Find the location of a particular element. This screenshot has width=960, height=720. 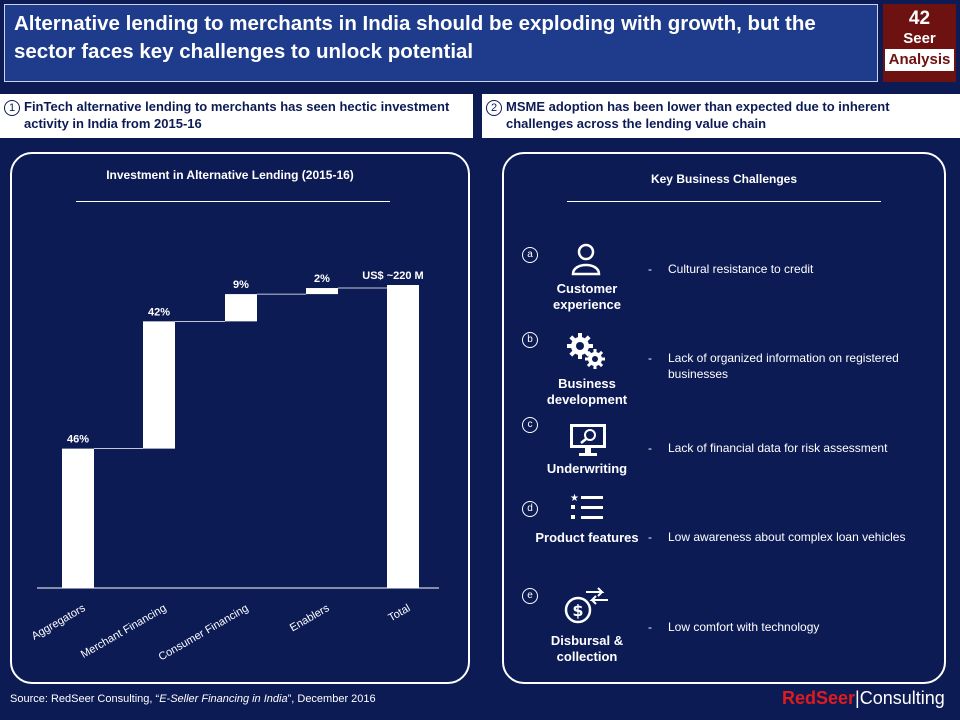

bar-total is located at coordinates (403, 436).